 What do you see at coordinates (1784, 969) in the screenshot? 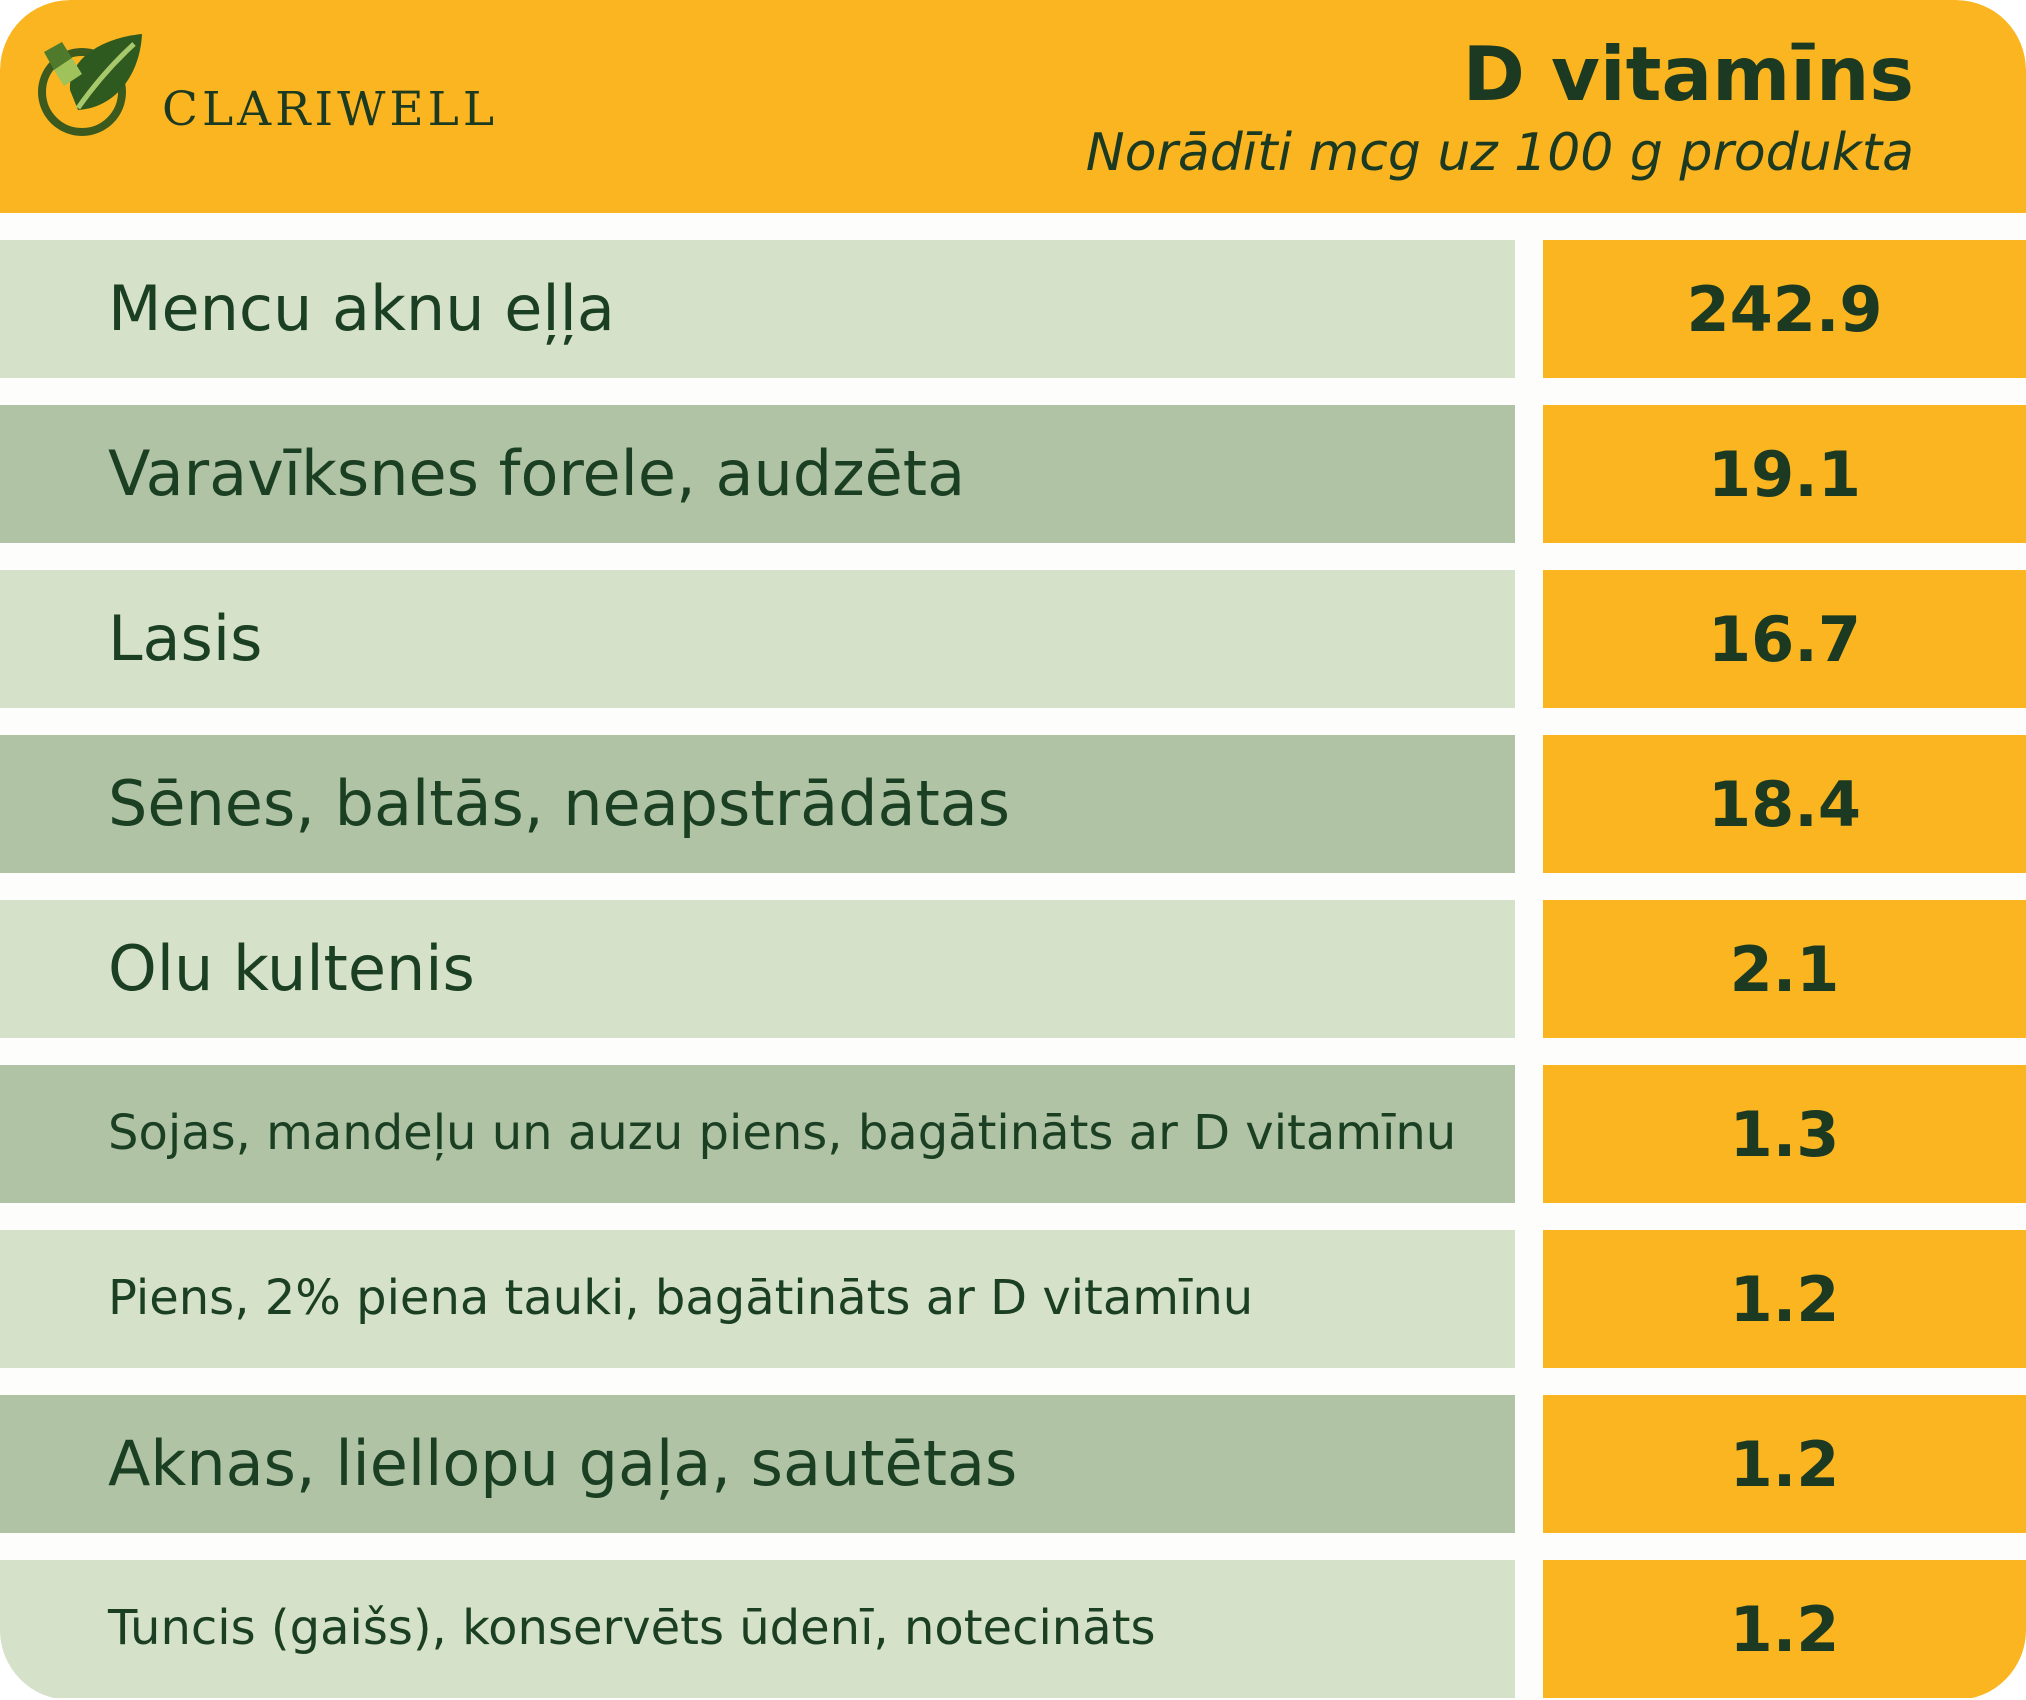
I see `vitamin-value-cell: 2.1` at bounding box center [1784, 969].